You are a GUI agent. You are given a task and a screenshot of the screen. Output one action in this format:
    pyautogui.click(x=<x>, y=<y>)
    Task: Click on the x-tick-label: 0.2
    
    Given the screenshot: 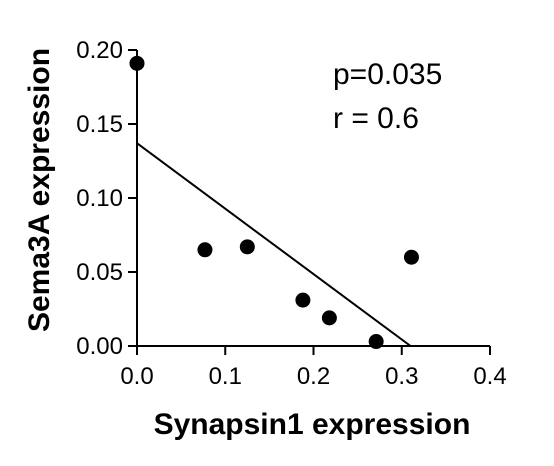 What is the action you would take?
    pyautogui.click(x=313, y=376)
    